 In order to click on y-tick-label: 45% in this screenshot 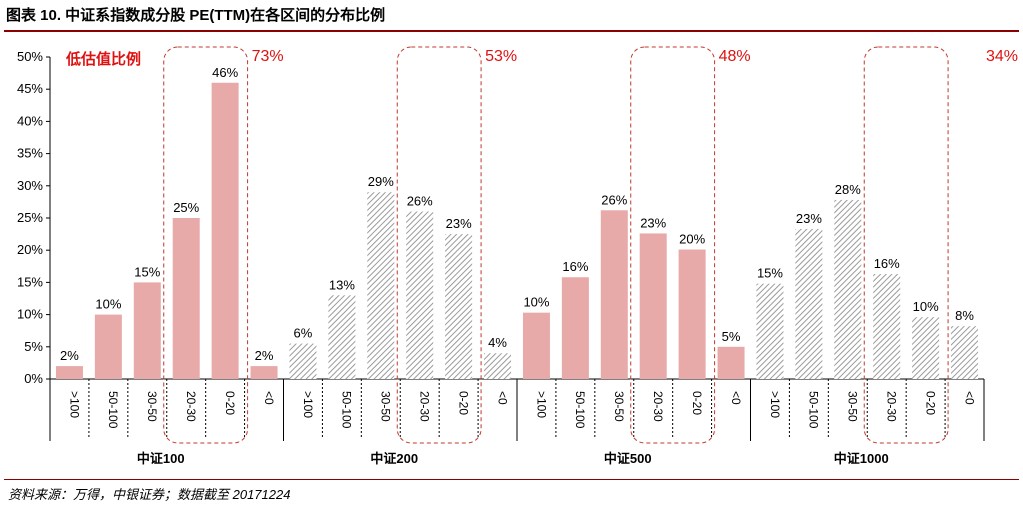, I will do `click(30, 88)`.